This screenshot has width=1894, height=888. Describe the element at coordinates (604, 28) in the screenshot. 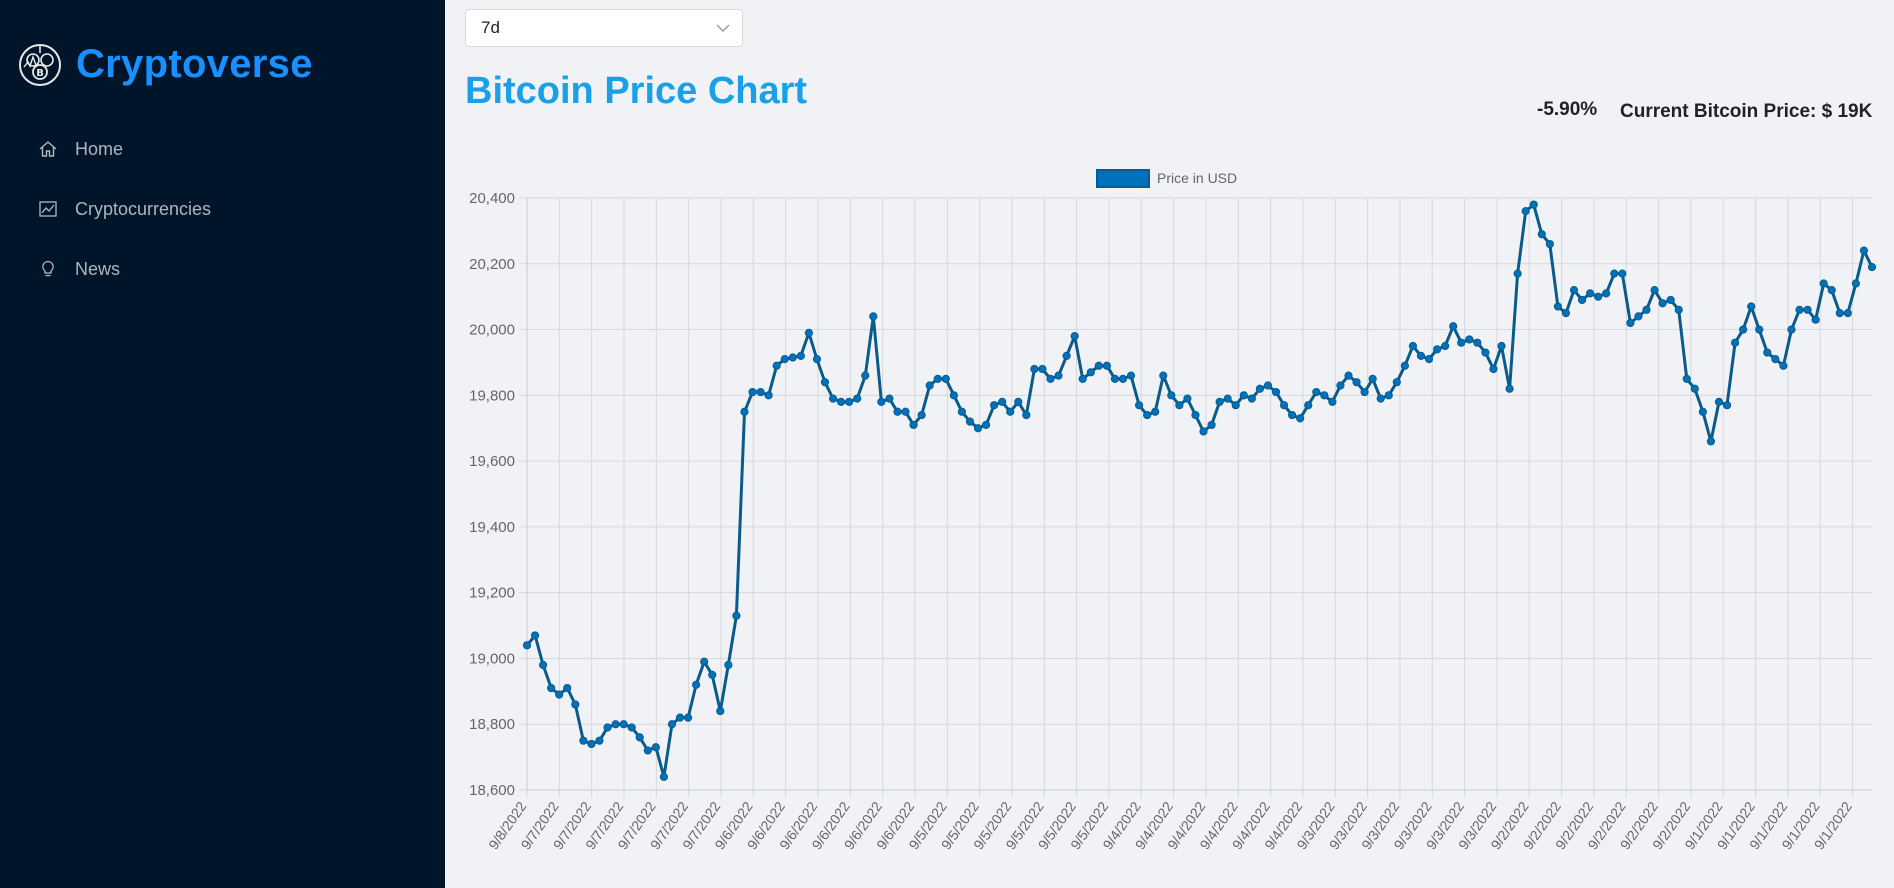

I see `time-period-select: 7d` at that location.